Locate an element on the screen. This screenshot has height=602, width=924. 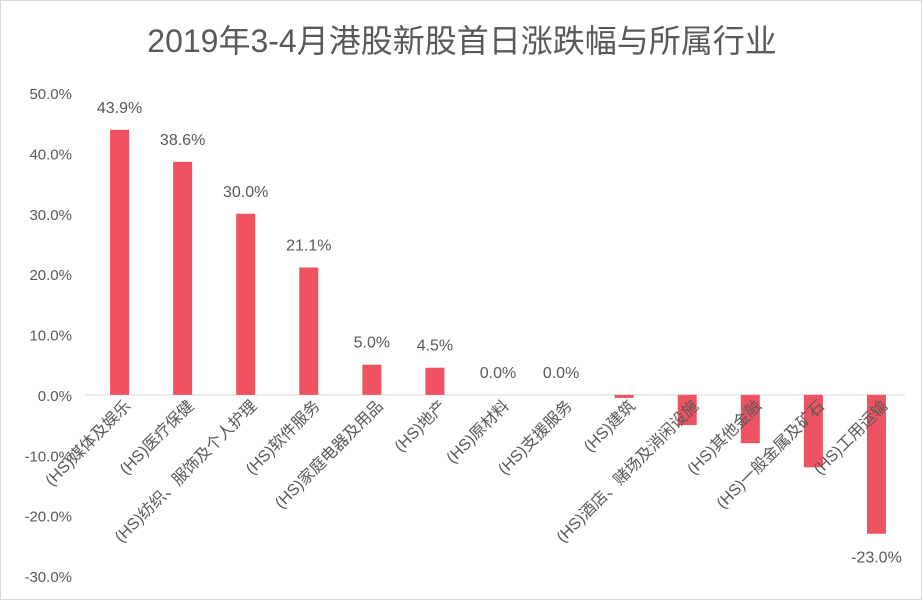
data-label: 5.0% is located at coordinates (372, 343).